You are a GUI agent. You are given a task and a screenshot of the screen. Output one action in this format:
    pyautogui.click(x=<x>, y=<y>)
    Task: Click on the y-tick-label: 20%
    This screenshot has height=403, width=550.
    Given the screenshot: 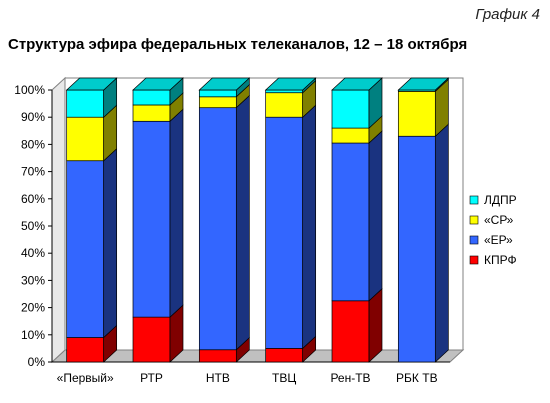 What is the action you would take?
    pyautogui.click(x=33, y=308)
    